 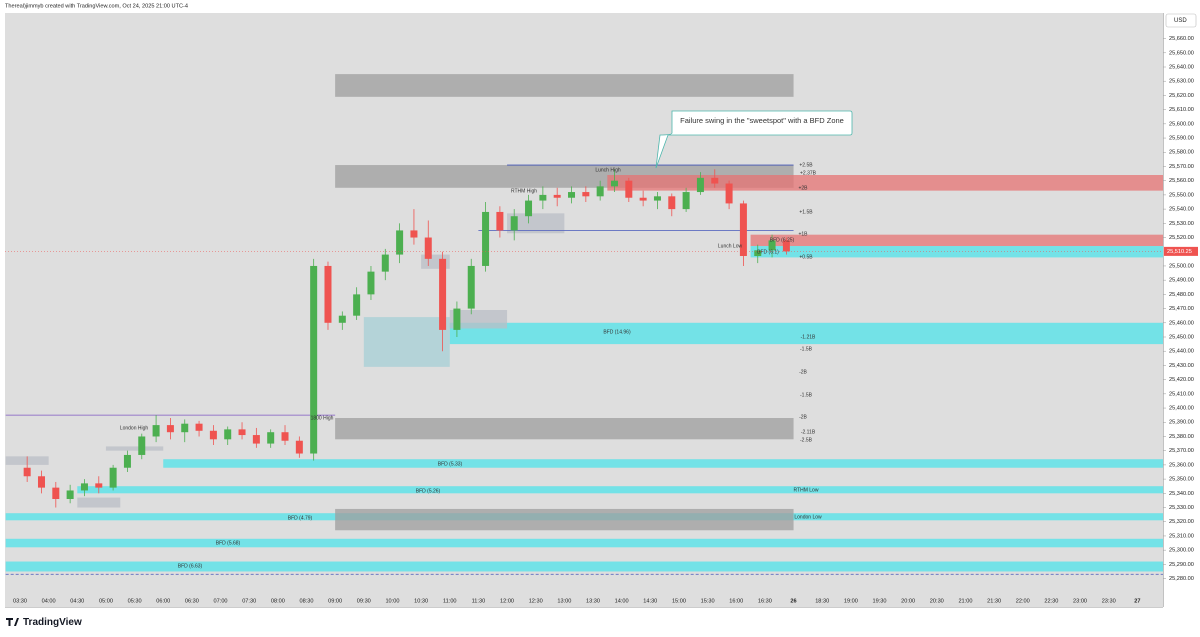 What do you see at coordinates (808, 337) in the screenshot?
I see `drawing-label: -1.21B` at bounding box center [808, 337].